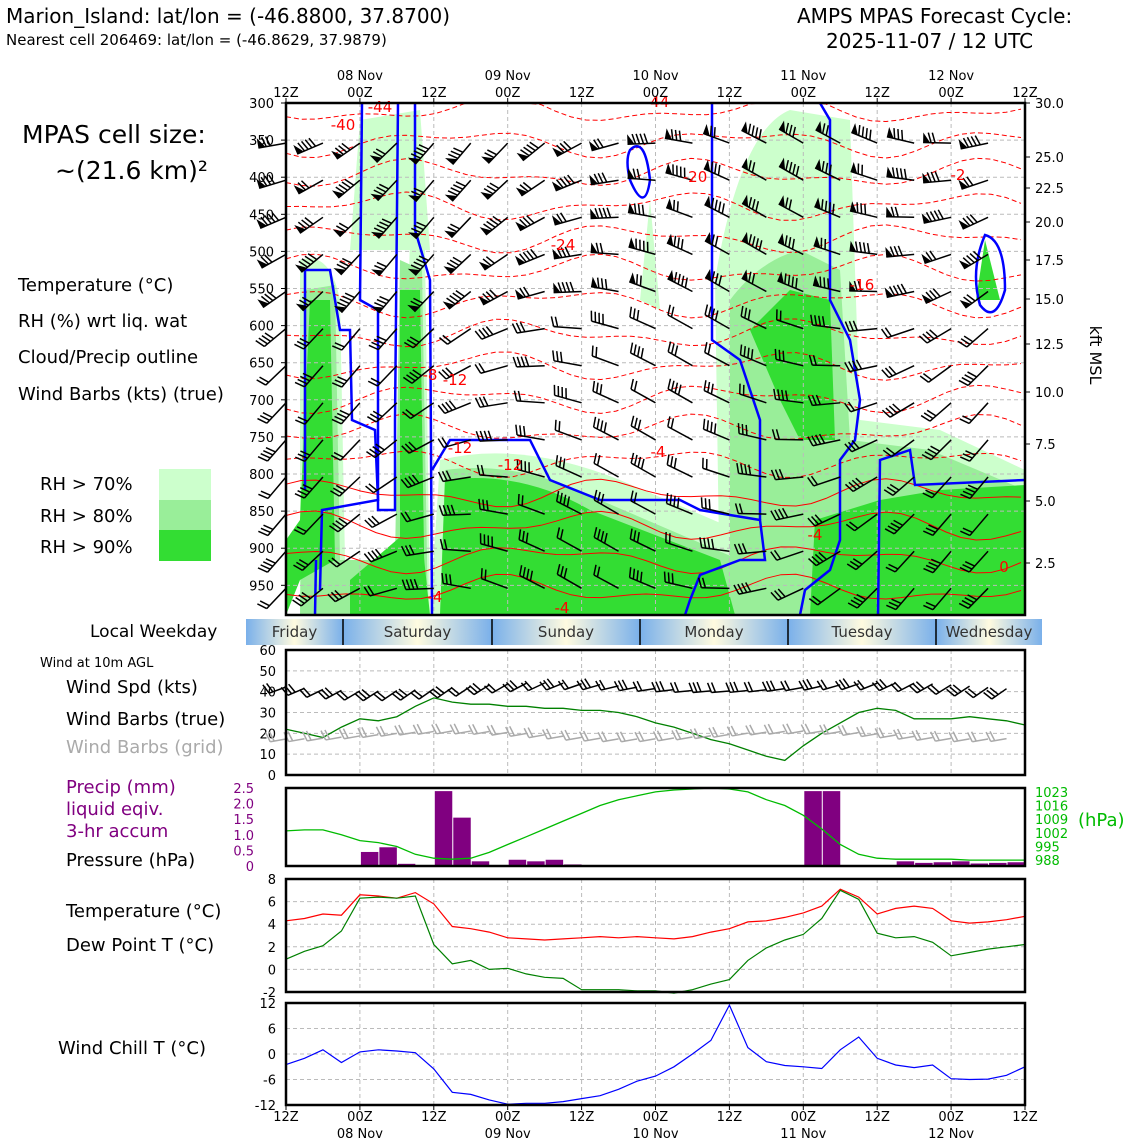  Describe the element at coordinates (390, 180) in the screenshot. I see `rh-shading-region` at that location.